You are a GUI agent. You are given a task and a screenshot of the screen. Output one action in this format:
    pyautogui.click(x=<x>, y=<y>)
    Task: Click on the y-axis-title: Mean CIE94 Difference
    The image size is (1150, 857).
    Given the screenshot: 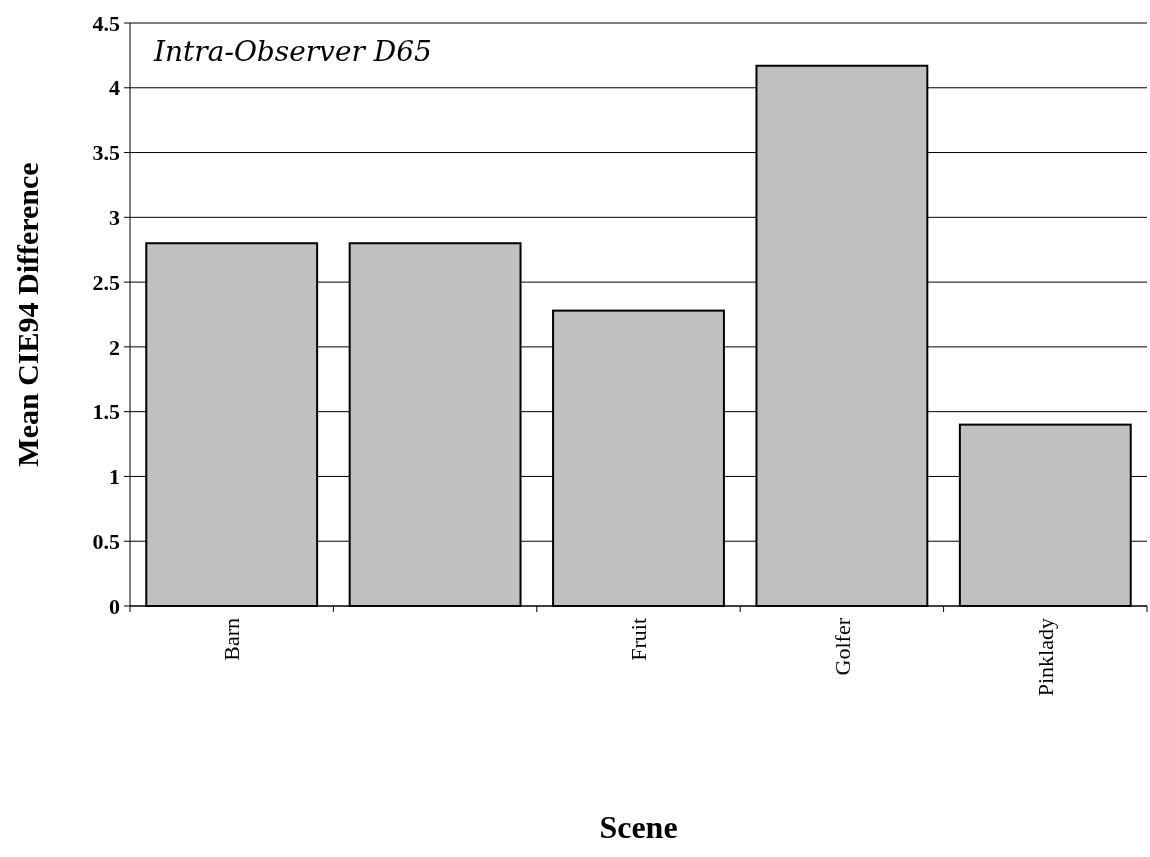 What is the action you would take?
    pyautogui.click(x=27, y=314)
    